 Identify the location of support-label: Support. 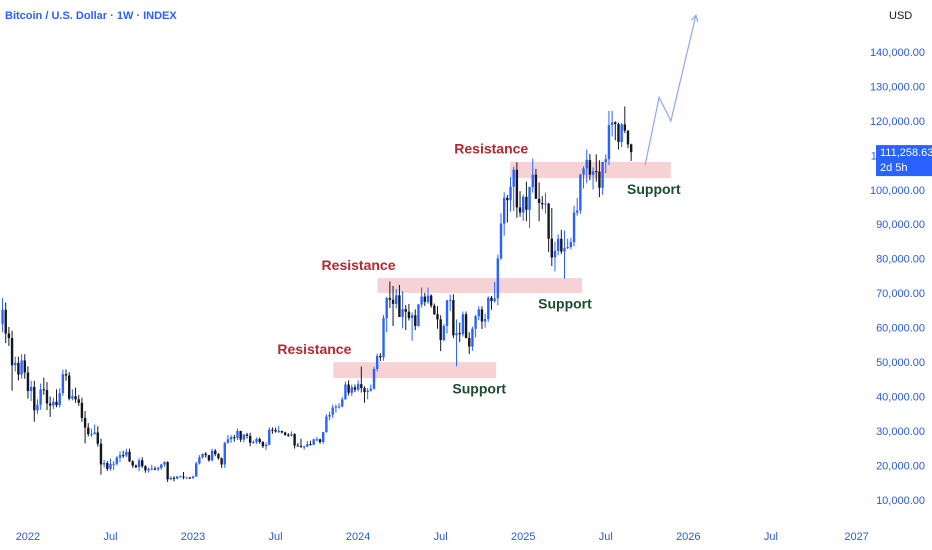
(654, 189).